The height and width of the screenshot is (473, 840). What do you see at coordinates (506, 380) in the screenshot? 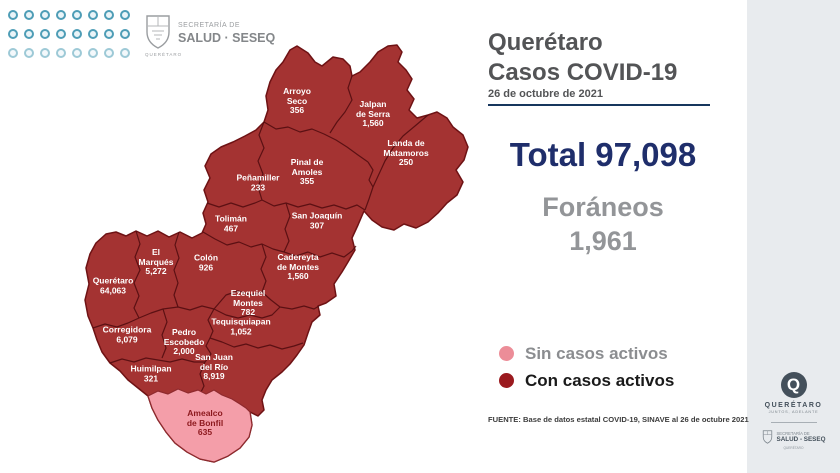
I see `dark-red-circle-icon` at bounding box center [506, 380].